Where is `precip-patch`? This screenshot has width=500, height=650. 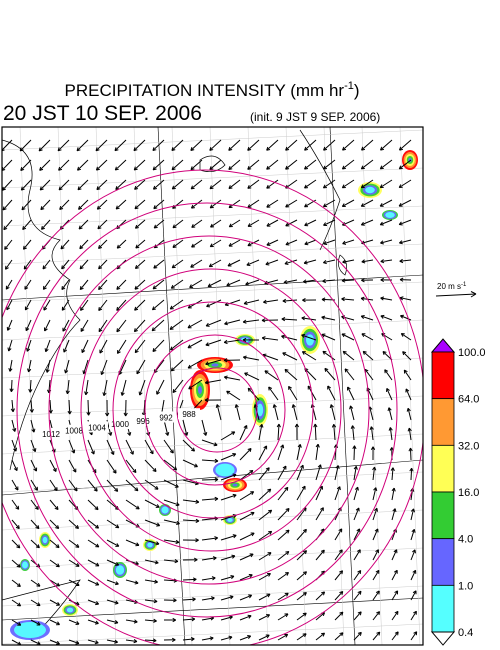 precip-patch is located at coordinates (225, 470).